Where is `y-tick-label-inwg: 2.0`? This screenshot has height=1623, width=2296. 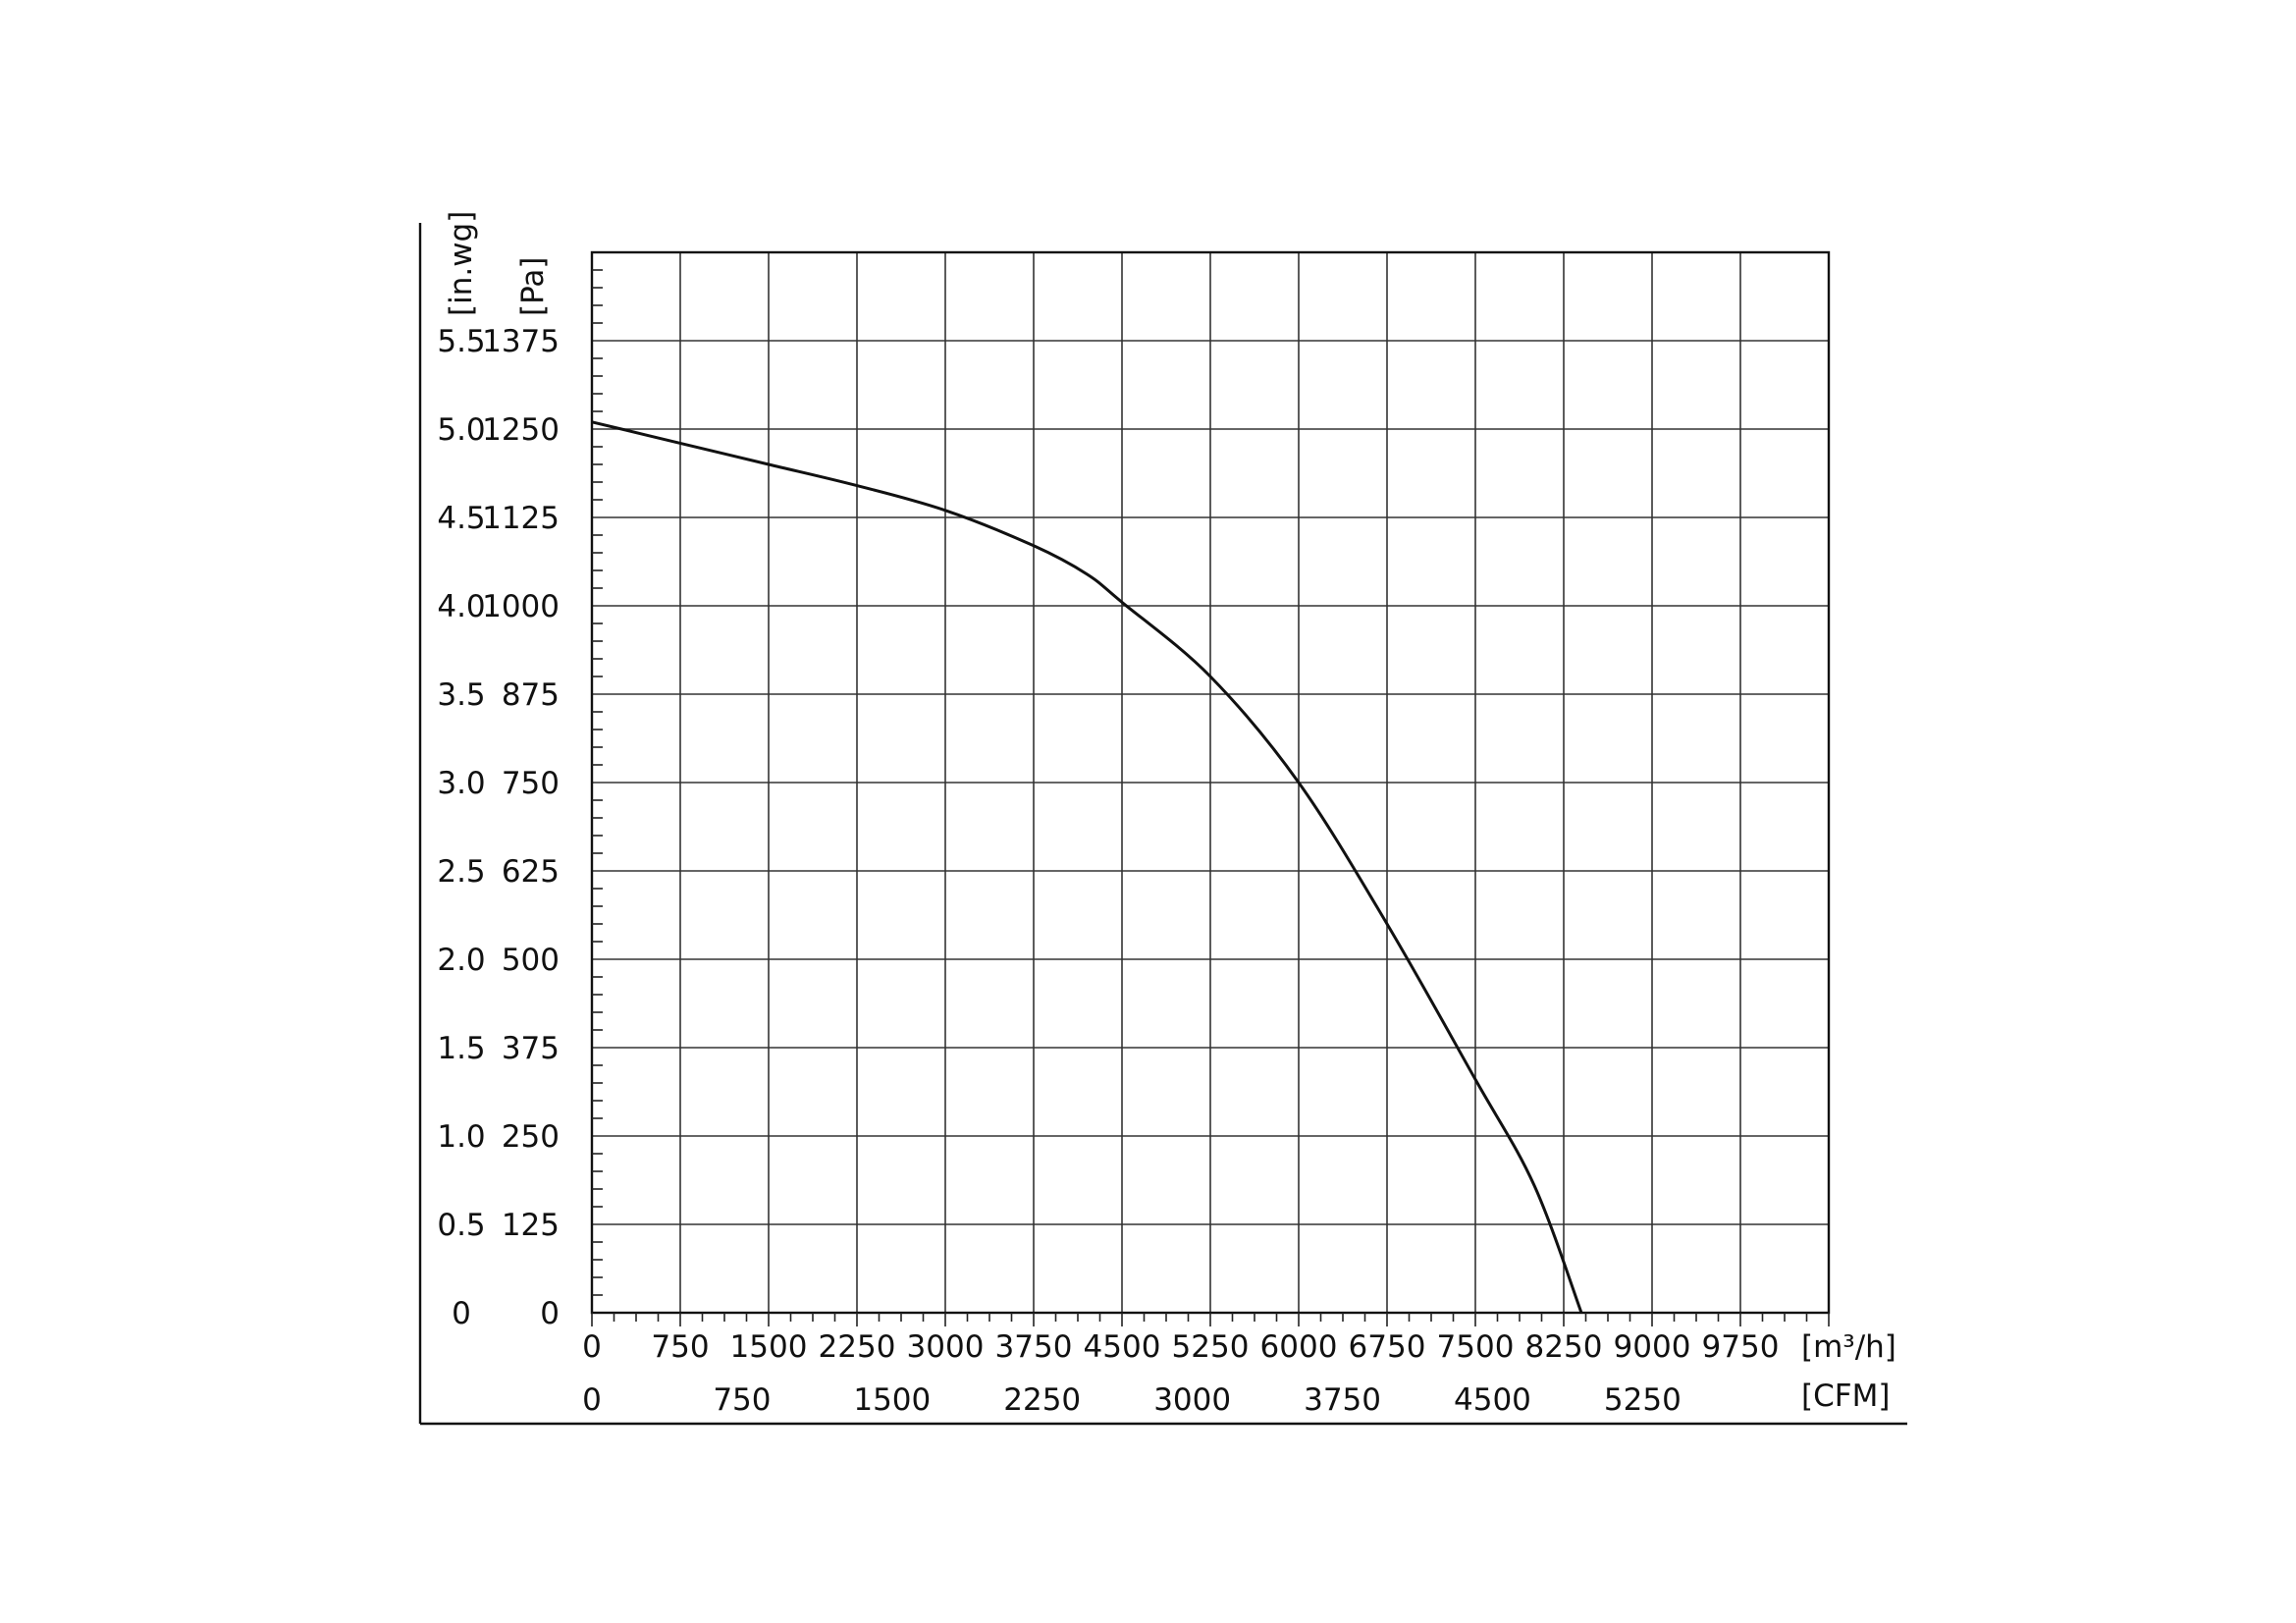
y-tick-label-inwg: 2.0 is located at coordinates (461, 960).